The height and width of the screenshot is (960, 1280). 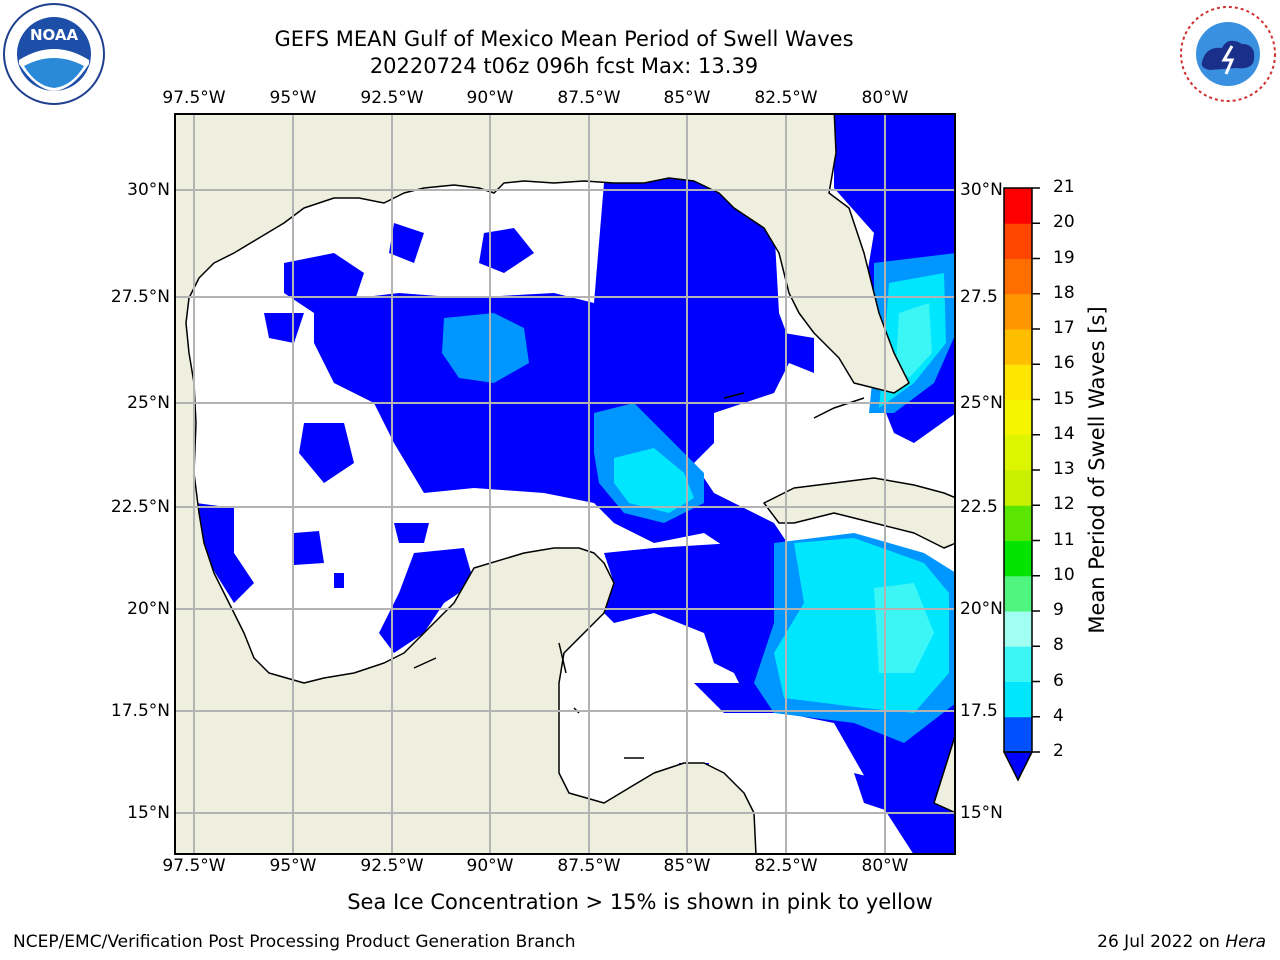 I want to click on lon-label-bottom: 80°W, so click(x=885, y=866).